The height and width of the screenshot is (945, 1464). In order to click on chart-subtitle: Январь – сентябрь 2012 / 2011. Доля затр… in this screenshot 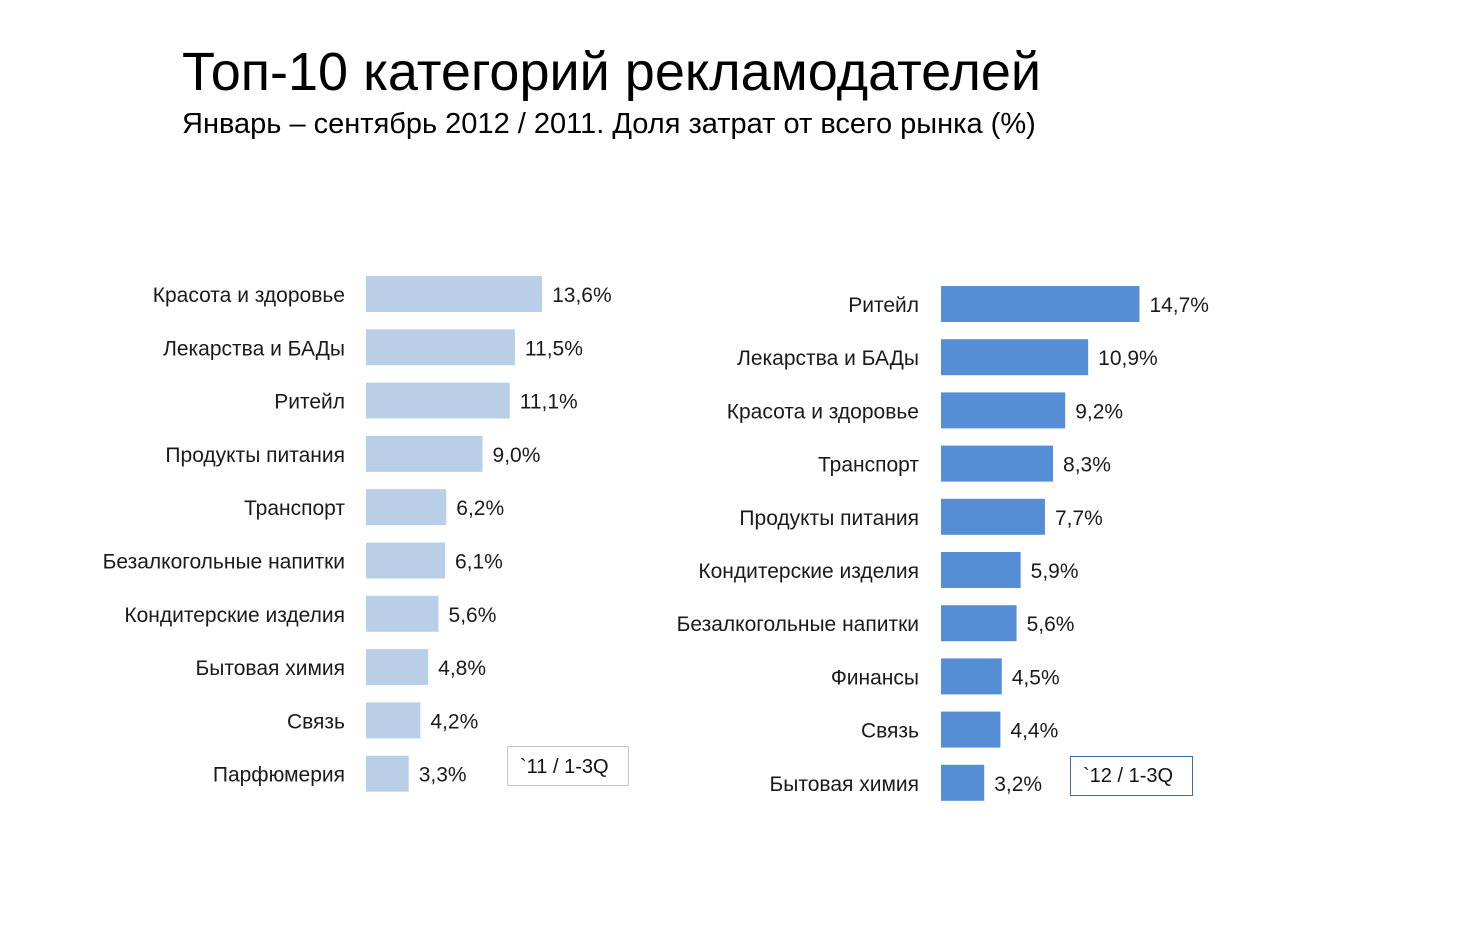, I will do `click(609, 124)`.